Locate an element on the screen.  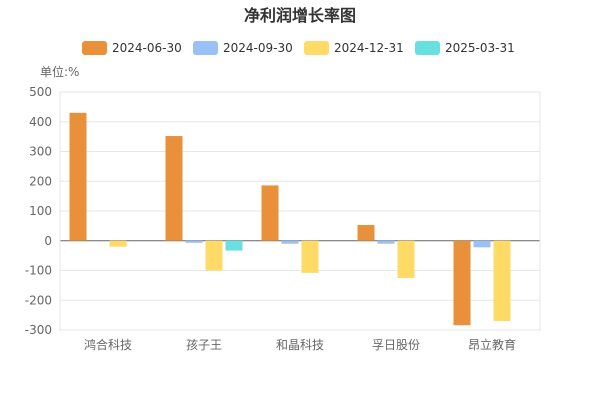
y-tick-label: -200 is located at coordinates (38, 300).